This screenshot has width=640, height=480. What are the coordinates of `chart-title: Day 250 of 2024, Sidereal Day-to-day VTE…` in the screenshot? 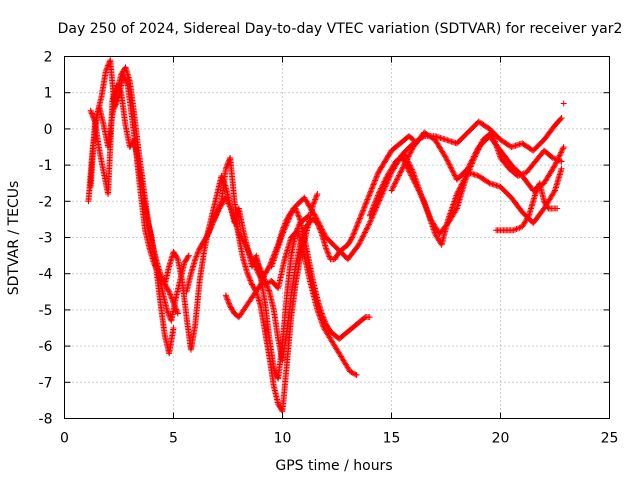 It's located at (340, 29).